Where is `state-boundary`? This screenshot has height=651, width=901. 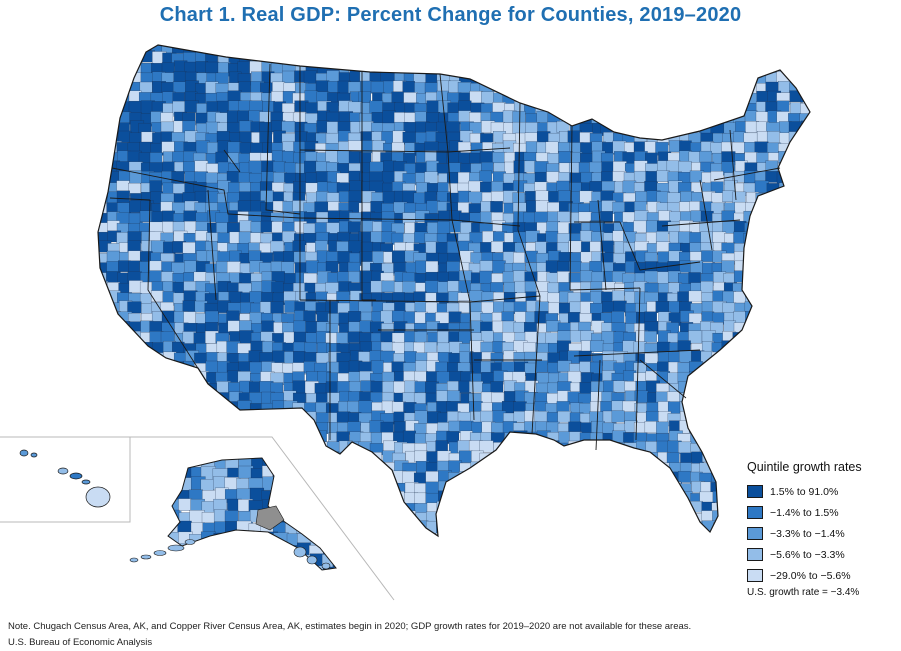 state-boundary is located at coordinates (178, 292).